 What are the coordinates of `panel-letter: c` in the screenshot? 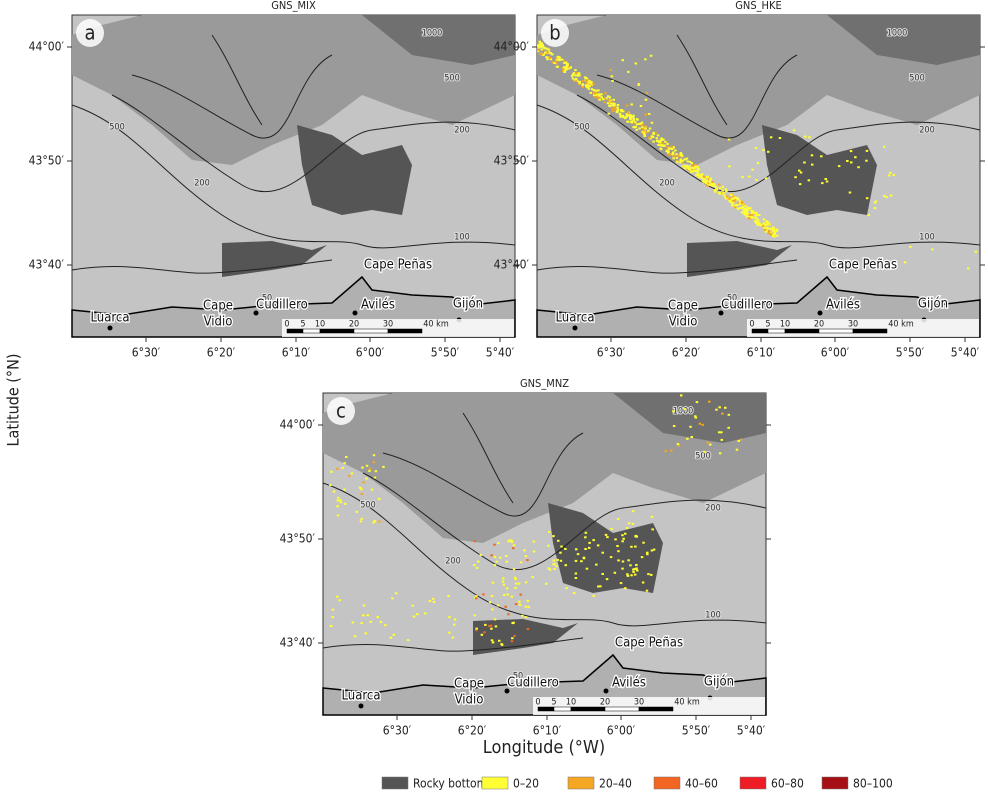 It's located at (341, 411).